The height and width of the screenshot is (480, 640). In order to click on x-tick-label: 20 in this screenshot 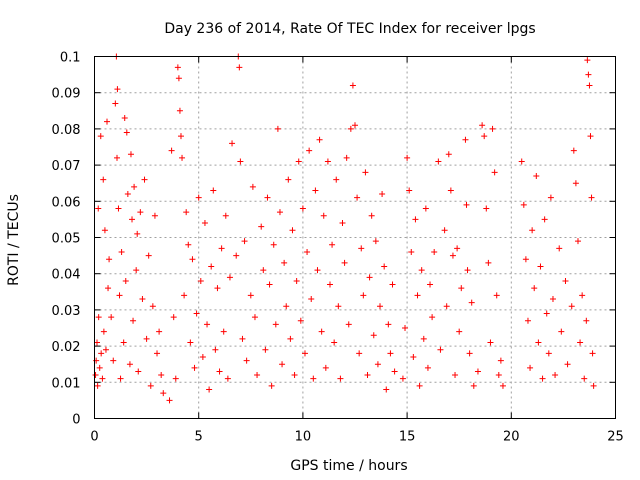, I will do `click(511, 437)`.